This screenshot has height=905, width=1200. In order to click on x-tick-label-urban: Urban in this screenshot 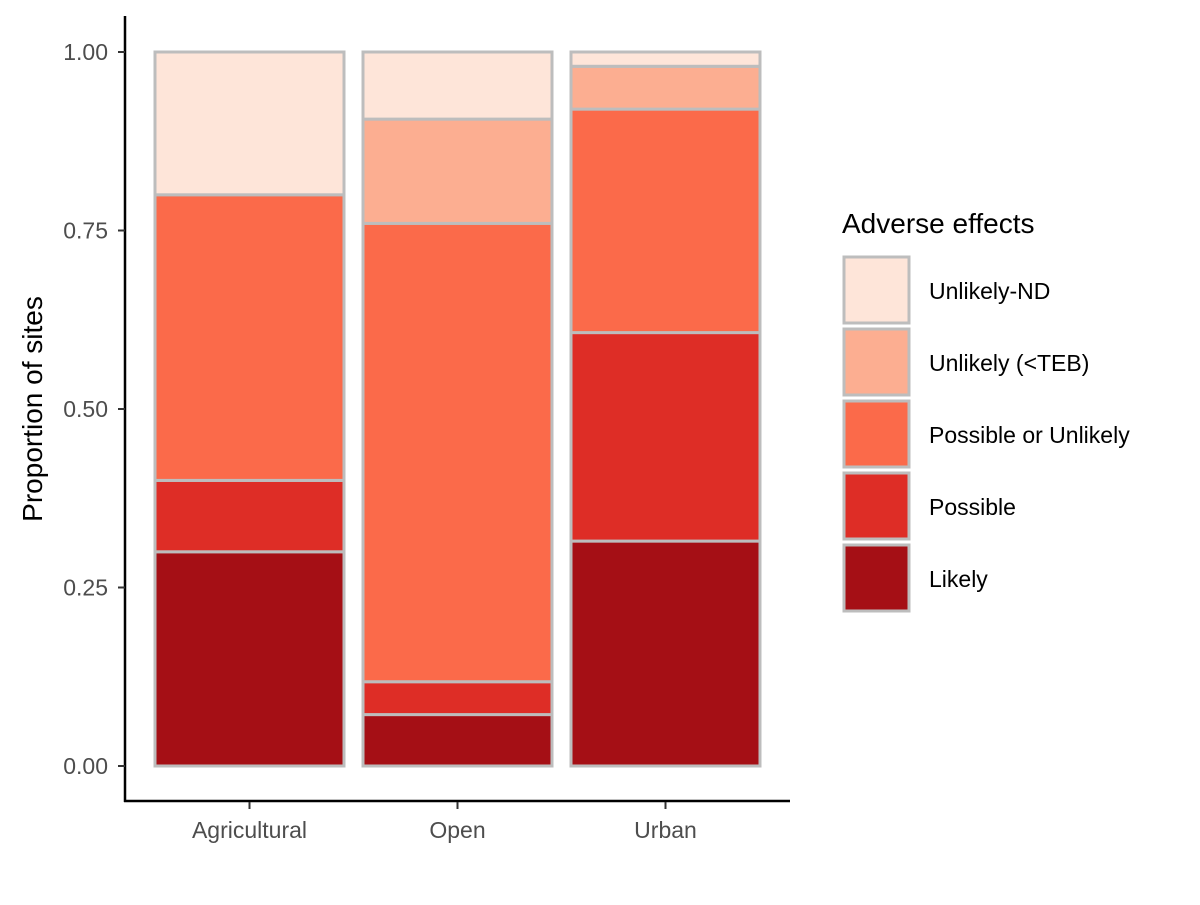, I will do `click(665, 830)`.